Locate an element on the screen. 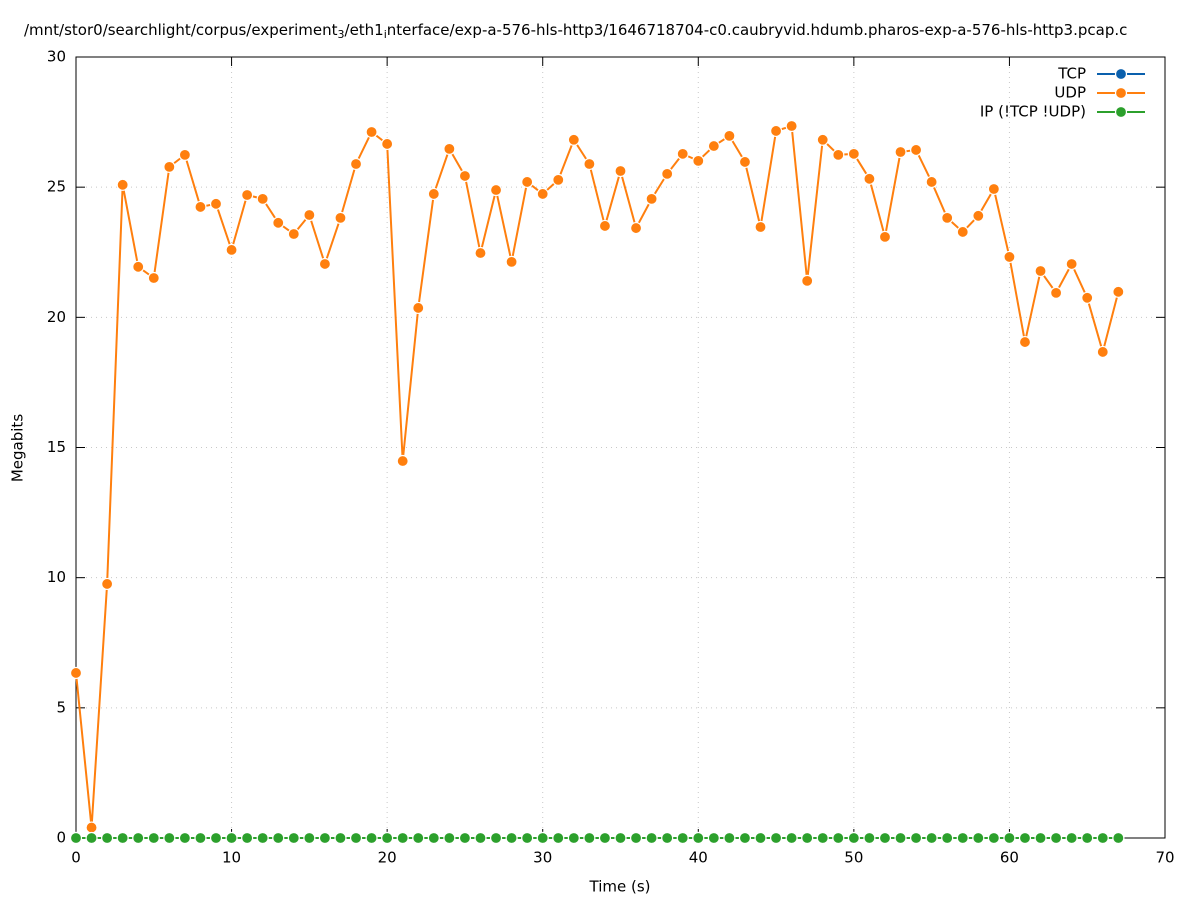  title-subscript: i is located at coordinates (385, 34).